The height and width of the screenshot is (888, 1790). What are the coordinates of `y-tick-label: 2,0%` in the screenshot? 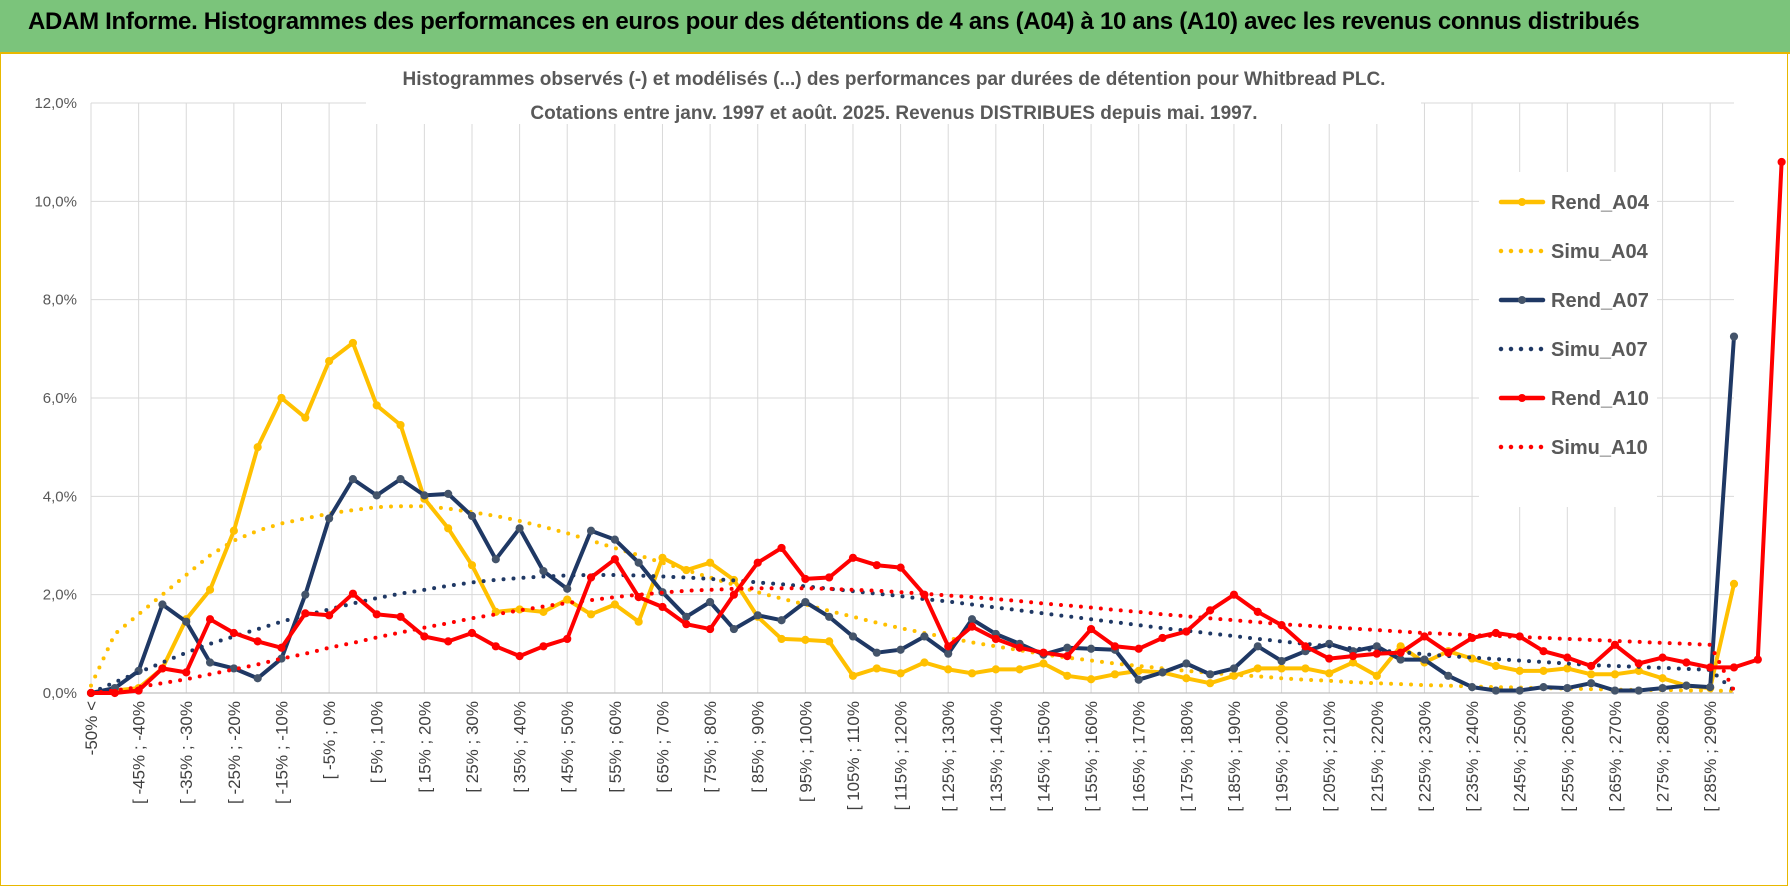 It's located at (60, 595).